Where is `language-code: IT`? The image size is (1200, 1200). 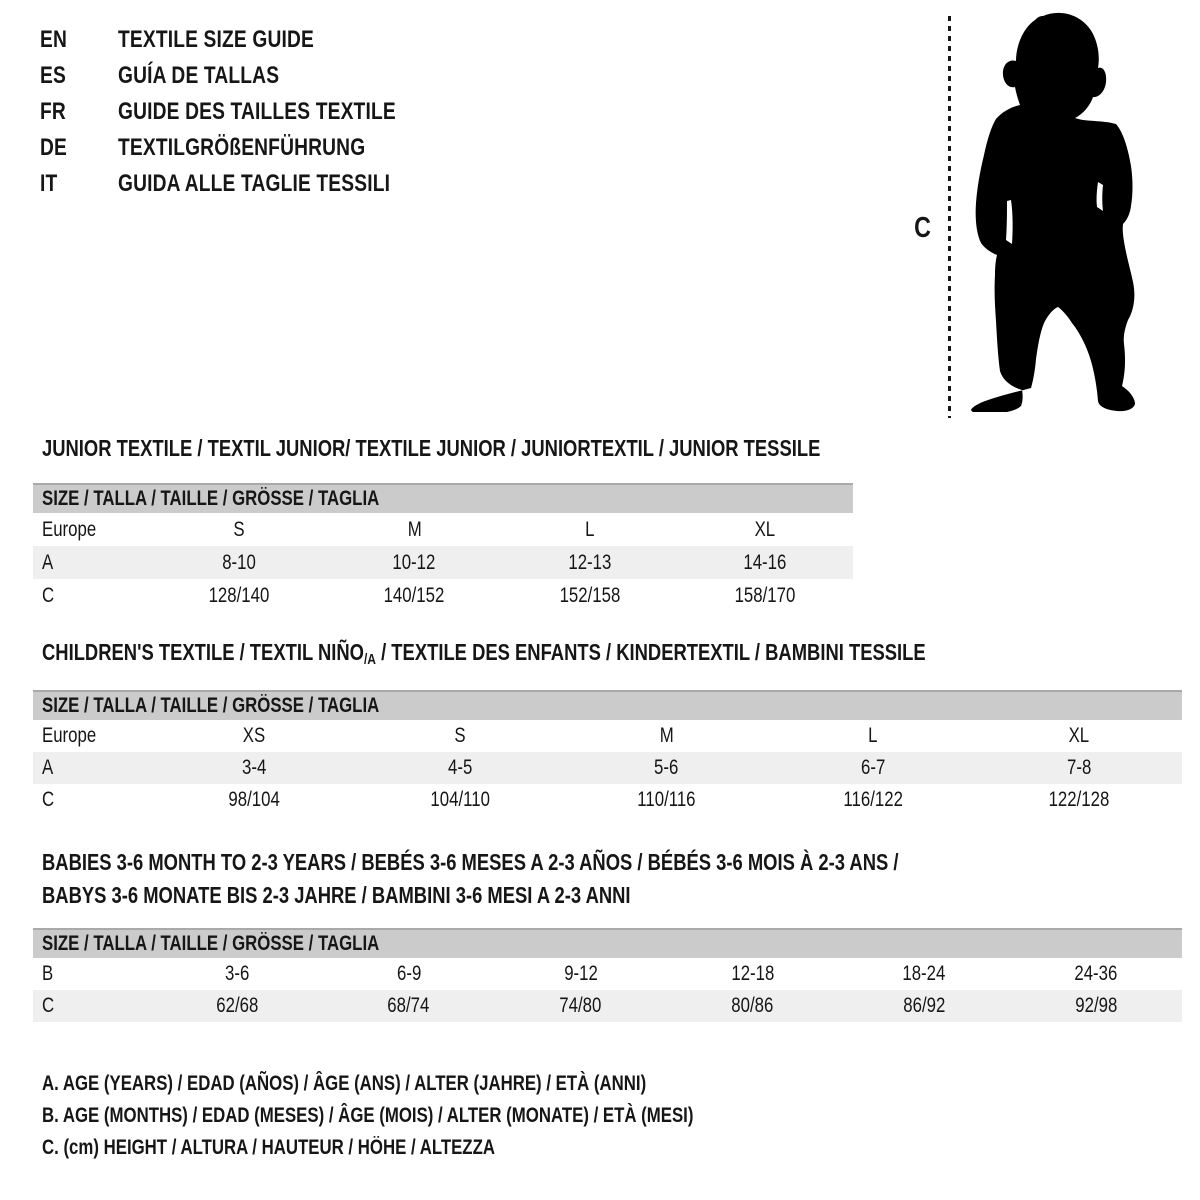 language-code: IT is located at coordinates (49, 183).